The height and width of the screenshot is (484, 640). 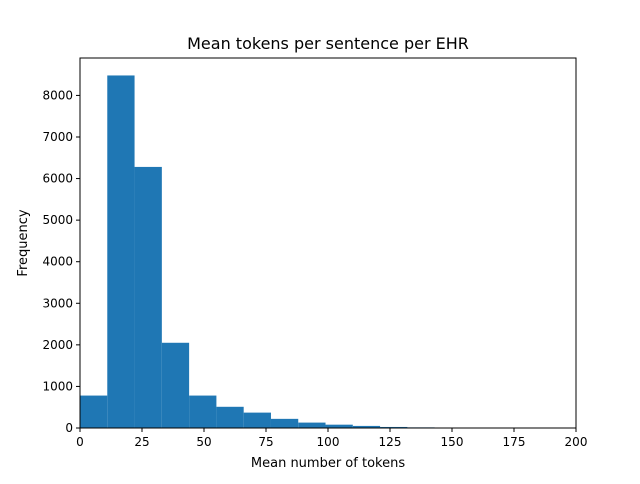 I want to click on x-axis-ticks: 0 25 50 75 100 125 150 175 200, so click(x=331, y=438).